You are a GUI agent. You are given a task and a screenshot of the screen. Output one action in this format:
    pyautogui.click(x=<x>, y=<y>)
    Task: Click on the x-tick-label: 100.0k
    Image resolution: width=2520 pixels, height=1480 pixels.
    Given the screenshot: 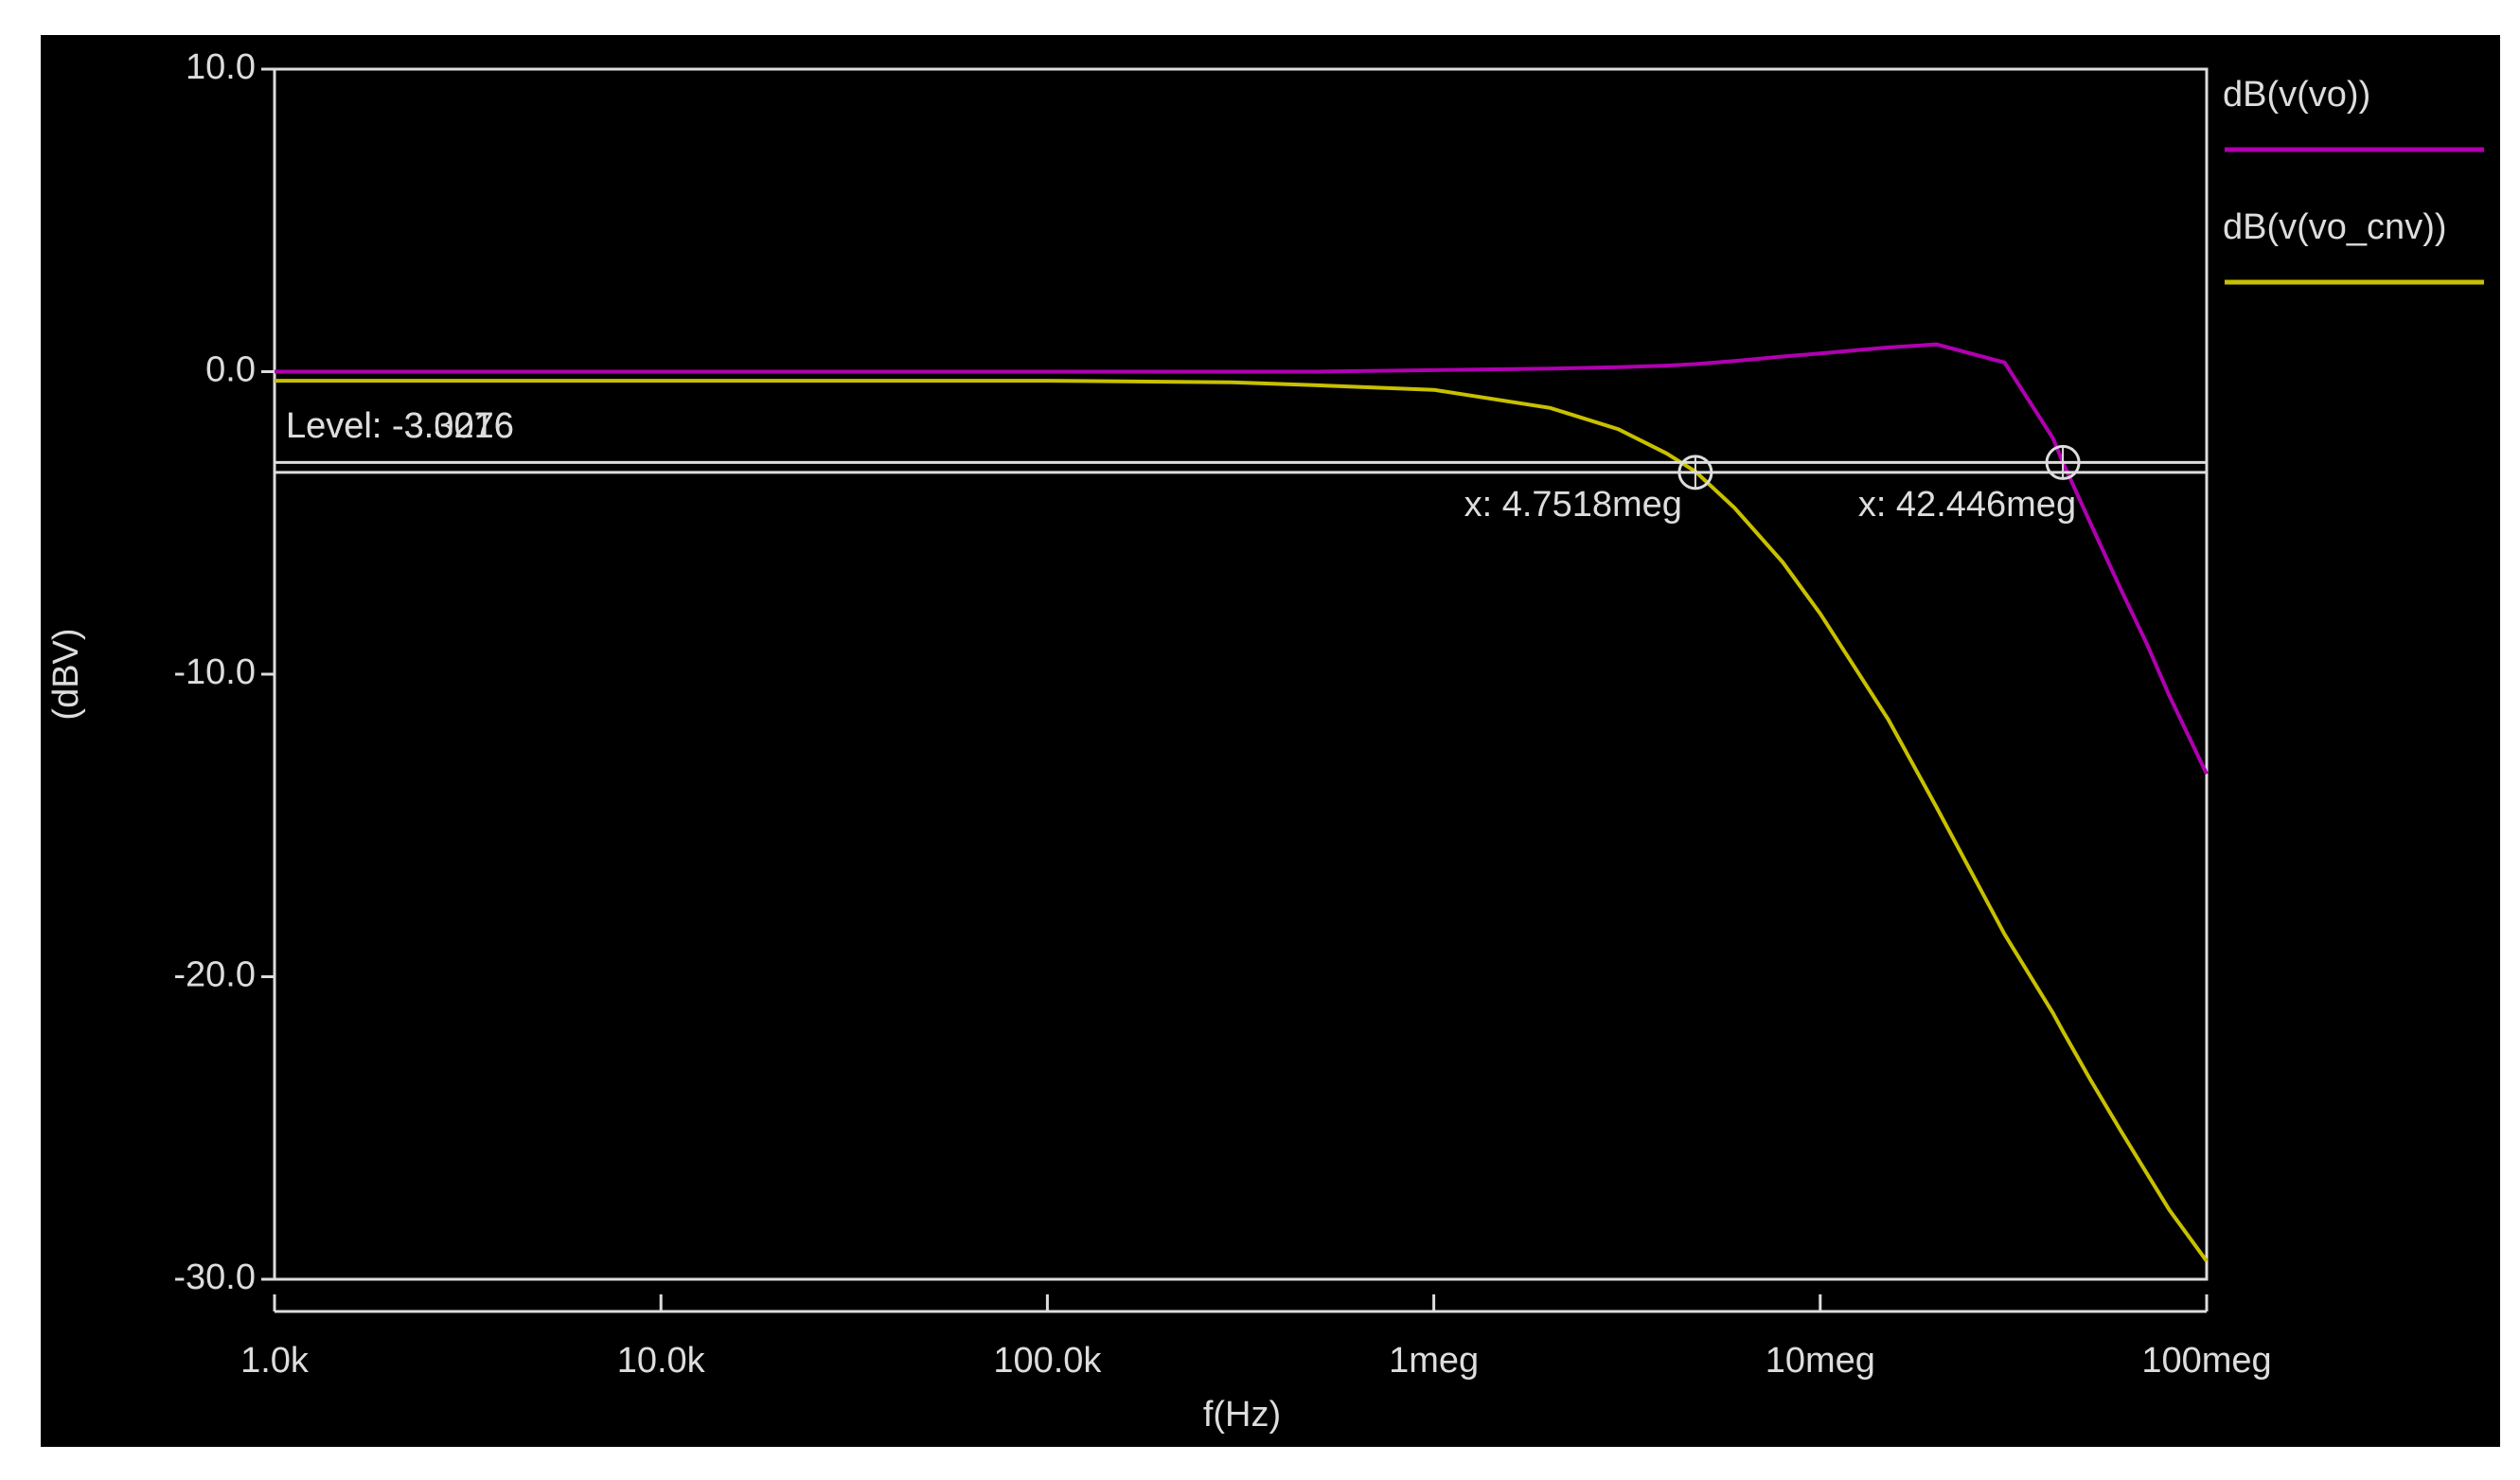 What is the action you would take?
    pyautogui.click(x=1048, y=1361)
    